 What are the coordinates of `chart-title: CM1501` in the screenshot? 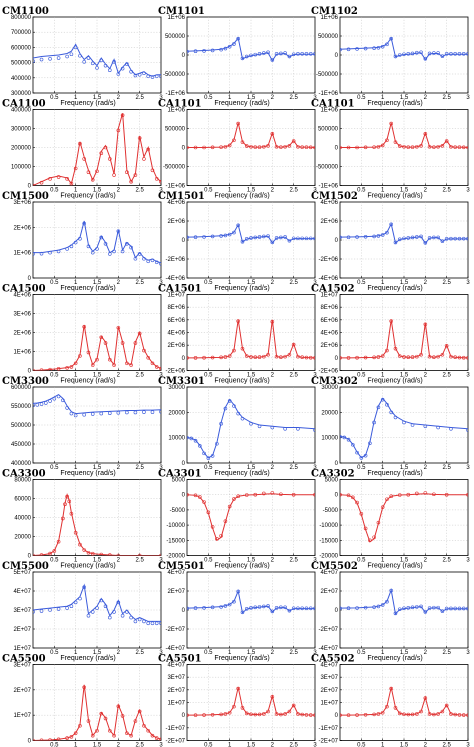 It's located at (181, 196).